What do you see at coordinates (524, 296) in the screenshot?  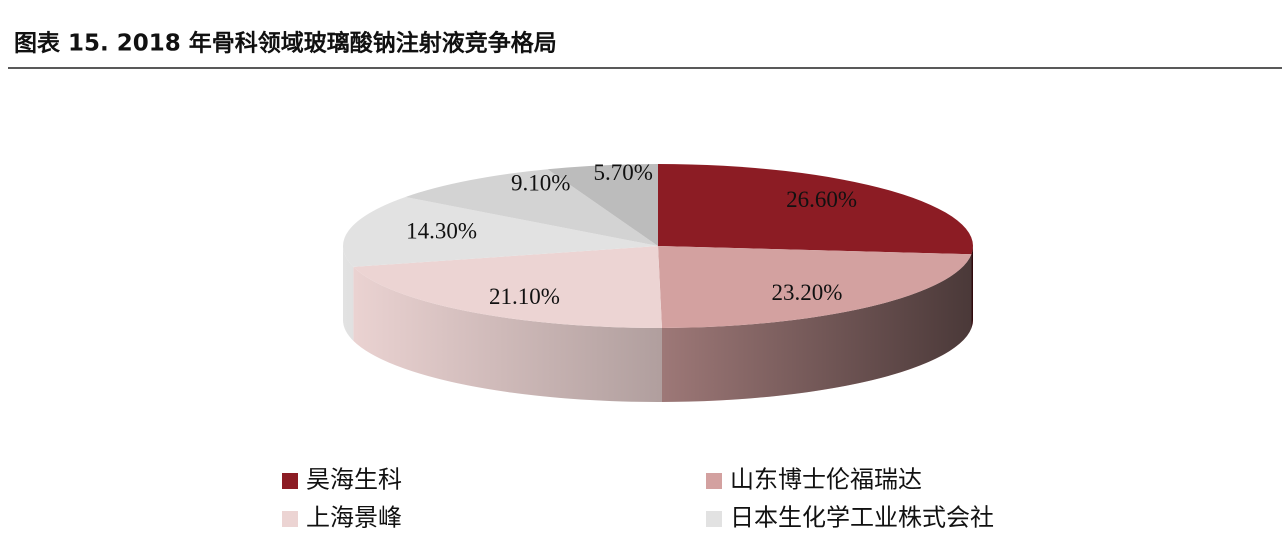 I see `data-label: 21.10%` at bounding box center [524, 296].